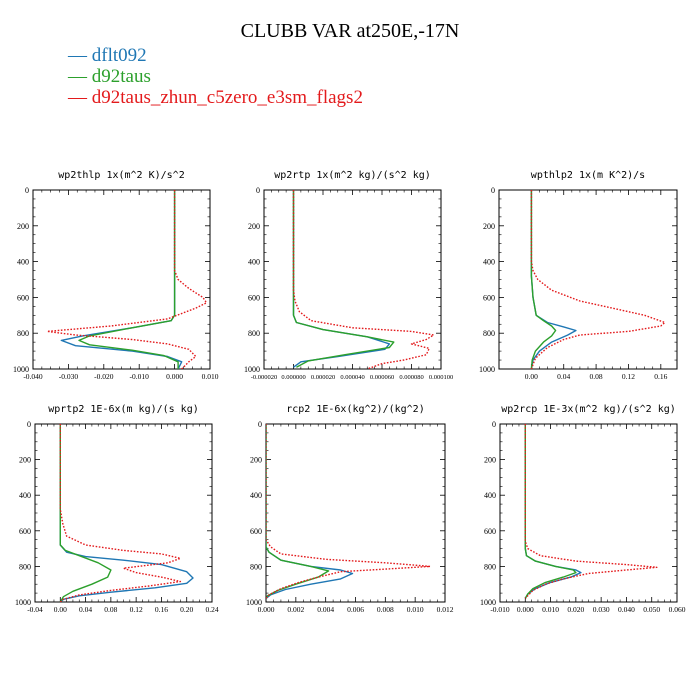 The image size is (700, 700). I want to click on x-tick-label: 0.004, so click(325, 609).